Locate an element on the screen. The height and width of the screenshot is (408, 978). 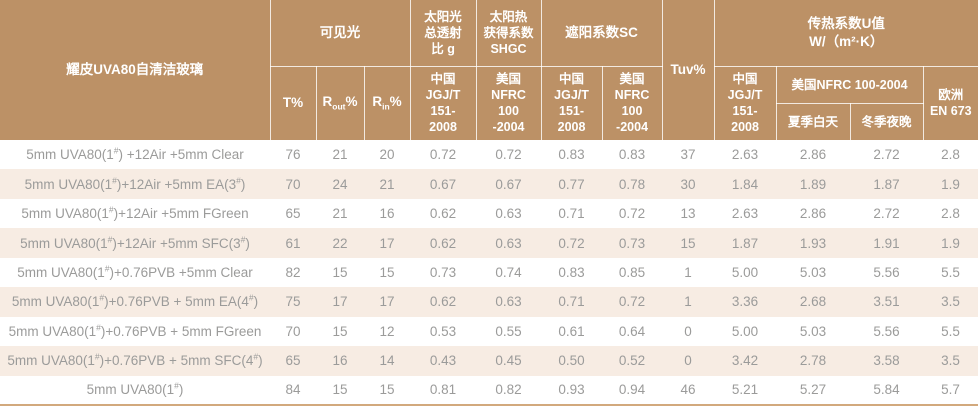
value-cell: 0.74 is located at coordinates (508, 272).